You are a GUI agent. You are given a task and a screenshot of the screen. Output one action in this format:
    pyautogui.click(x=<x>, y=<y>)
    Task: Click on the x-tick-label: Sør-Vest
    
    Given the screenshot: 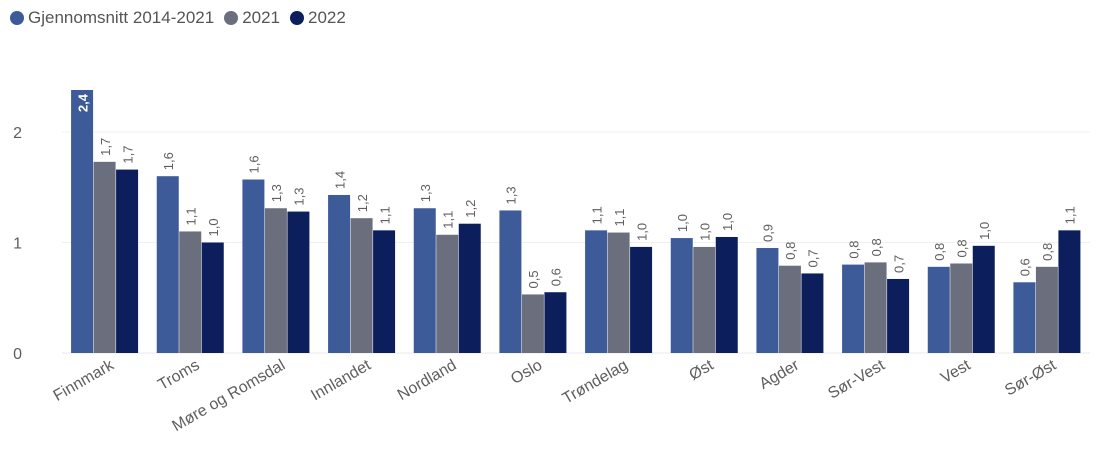 What is the action you would take?
    pyautogui.click(x=856, y=379)
    